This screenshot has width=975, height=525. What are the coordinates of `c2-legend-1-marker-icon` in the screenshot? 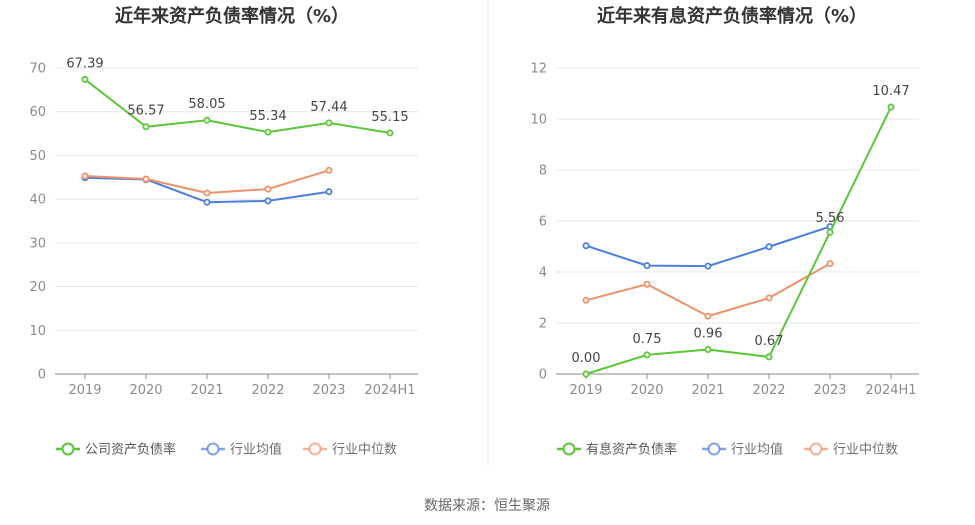 It's located at (714, 449).